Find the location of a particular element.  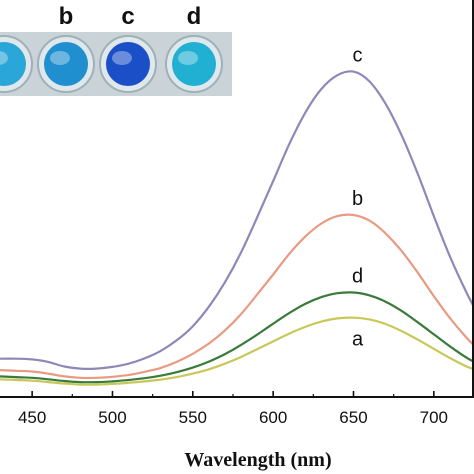

inset-label-b: b is located at coordinates (66, 16).